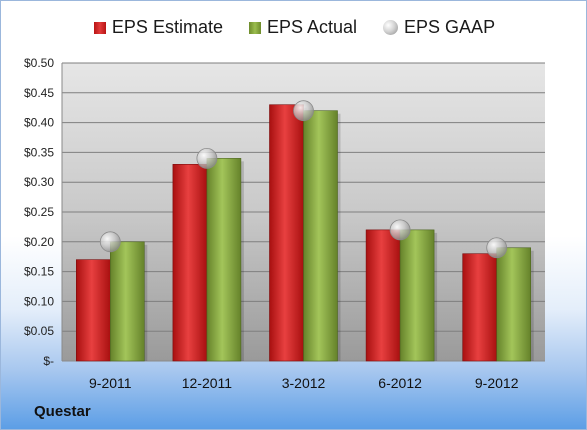 The width and height of the screenshot is (587, 430). What do you see at coordinates (39, 212) in the screenshot?
I see `y-tick-label: $0.25` at bounding box center [39, 212].